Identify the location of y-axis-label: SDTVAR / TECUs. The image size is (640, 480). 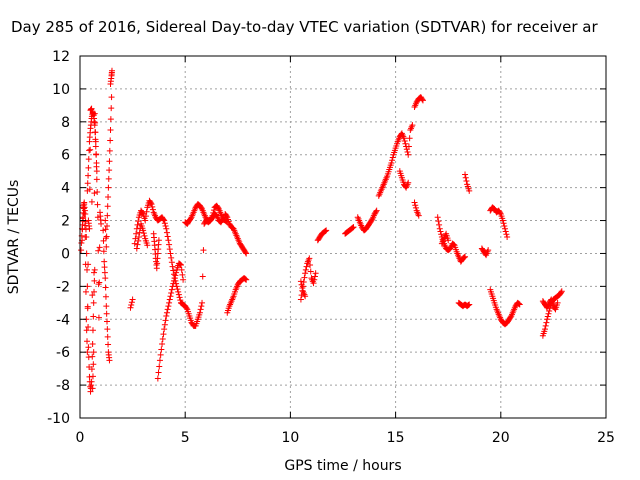
(14, 237).